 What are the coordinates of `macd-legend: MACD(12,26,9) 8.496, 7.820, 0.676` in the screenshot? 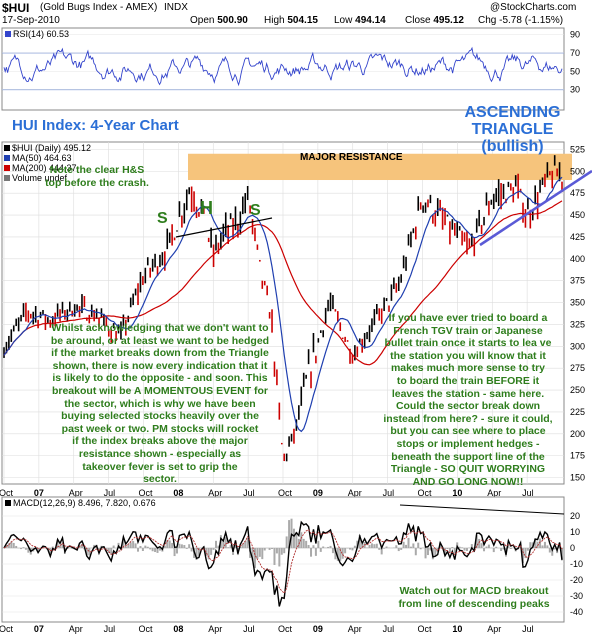 It's located at (80, 503).